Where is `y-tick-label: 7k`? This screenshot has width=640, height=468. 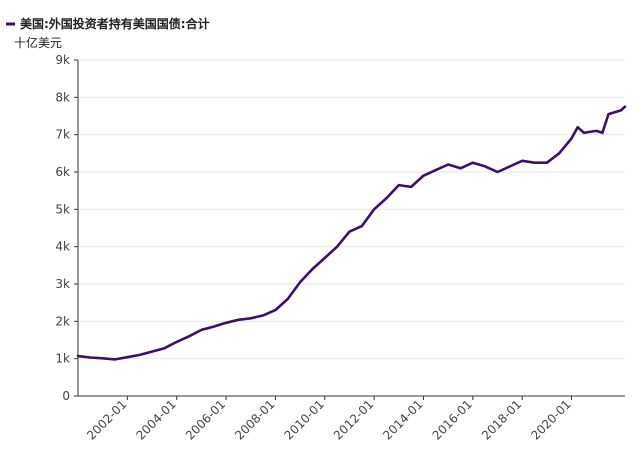
y-tick-label: 7k is located at coordinates (62, 135).